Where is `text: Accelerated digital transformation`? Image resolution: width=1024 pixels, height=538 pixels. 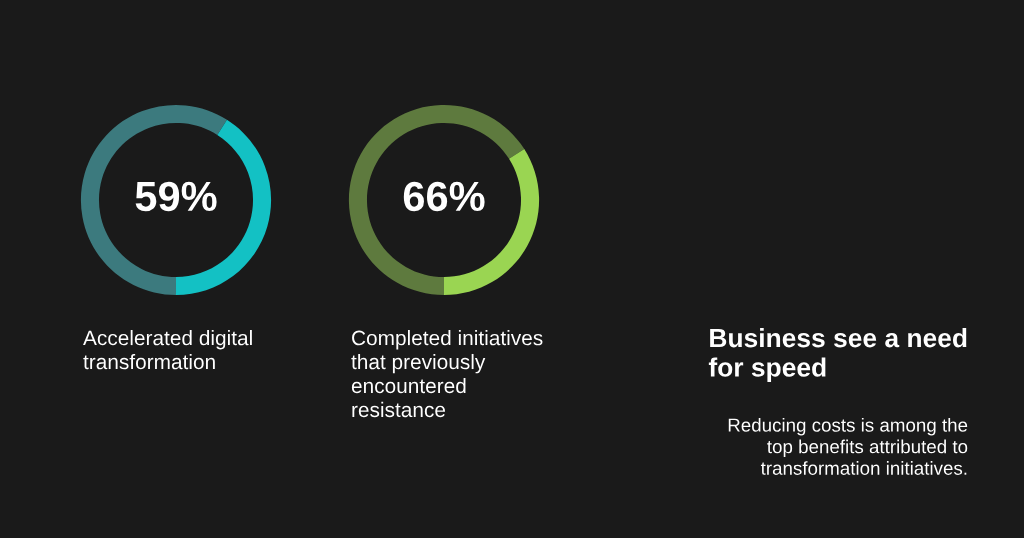
text: Accelerated digital transformation is located at coordinates (167, 350).